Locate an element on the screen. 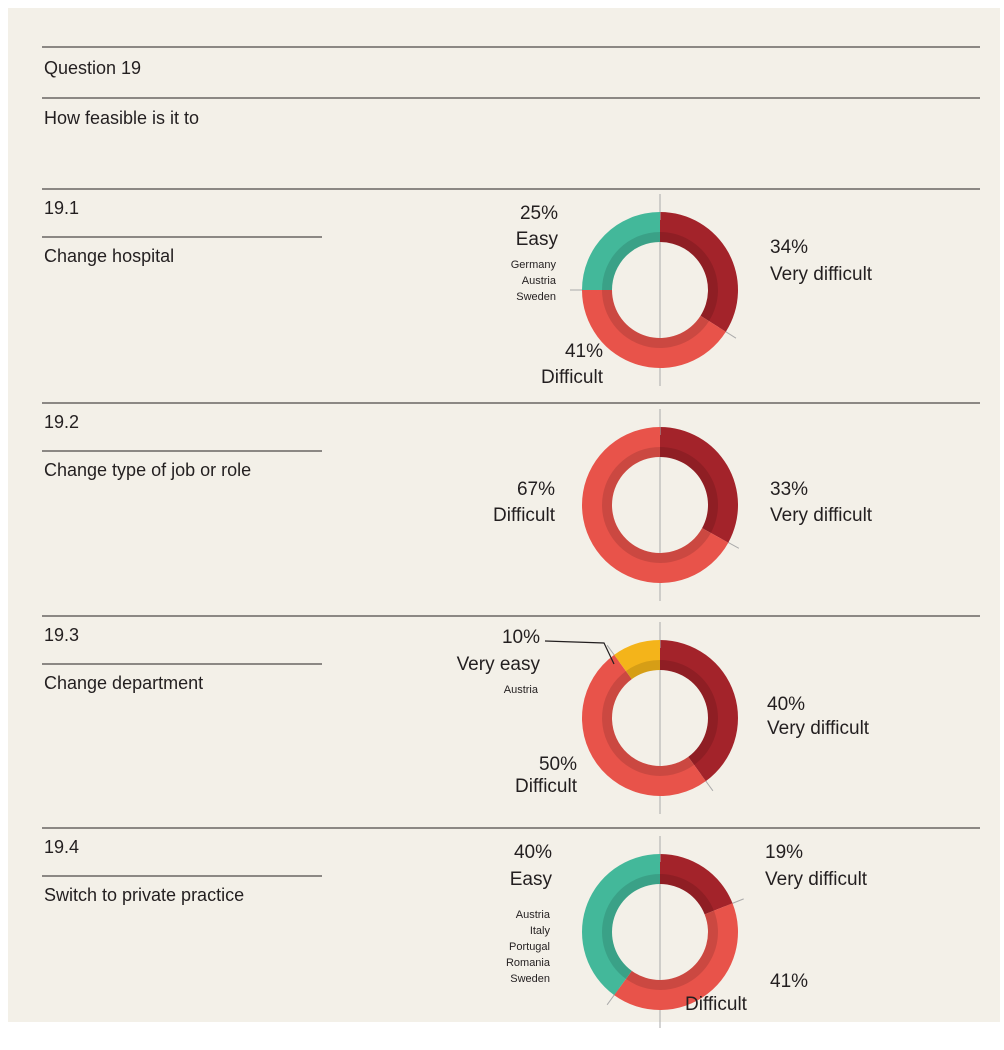 This screenshot has height=1050, width=1004. country: Romania is located at coordinates (528, 963).